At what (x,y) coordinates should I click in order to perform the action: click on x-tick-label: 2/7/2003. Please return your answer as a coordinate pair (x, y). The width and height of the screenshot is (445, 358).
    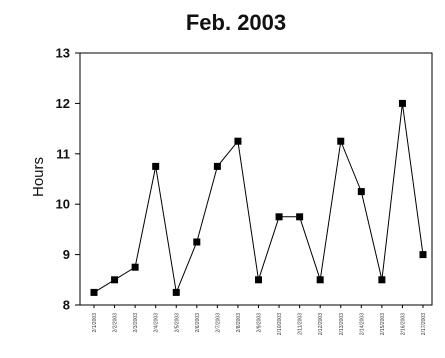
    Looking at the image, I should click on (218, 323).